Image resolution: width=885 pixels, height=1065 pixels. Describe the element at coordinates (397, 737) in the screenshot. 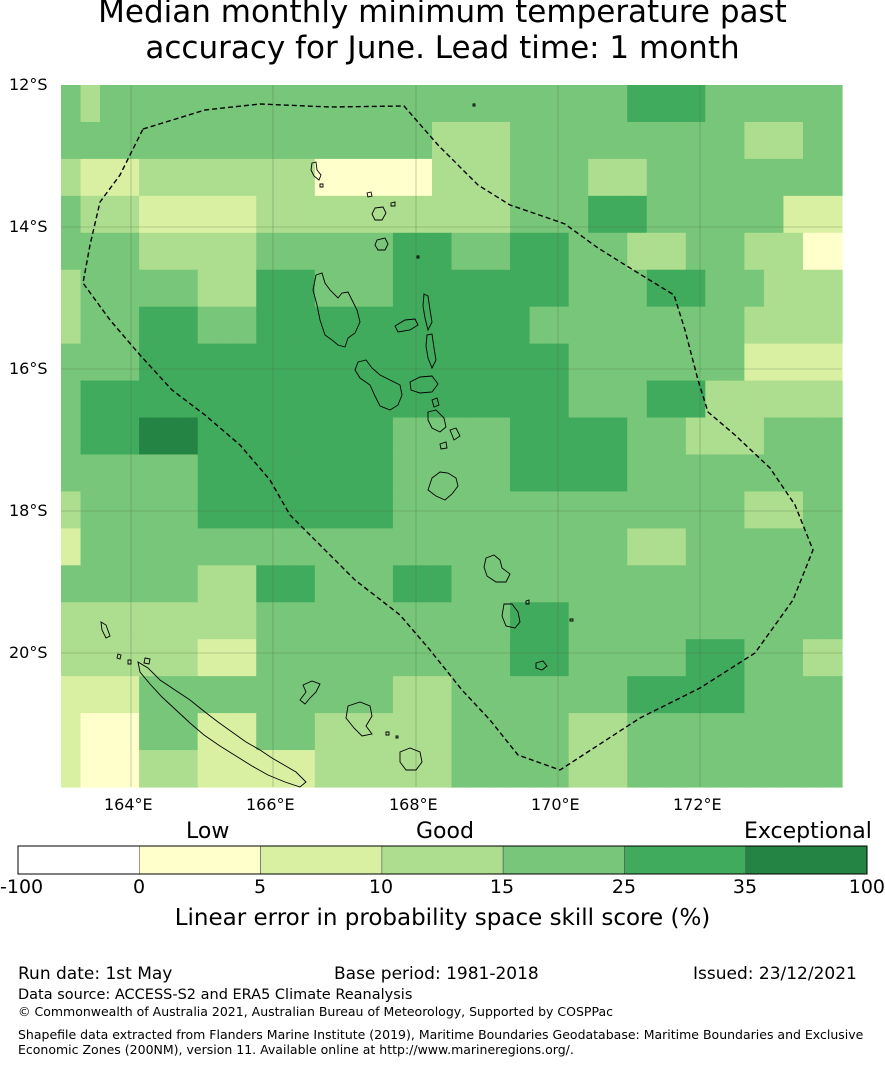

I see `island-walpole` at that location.